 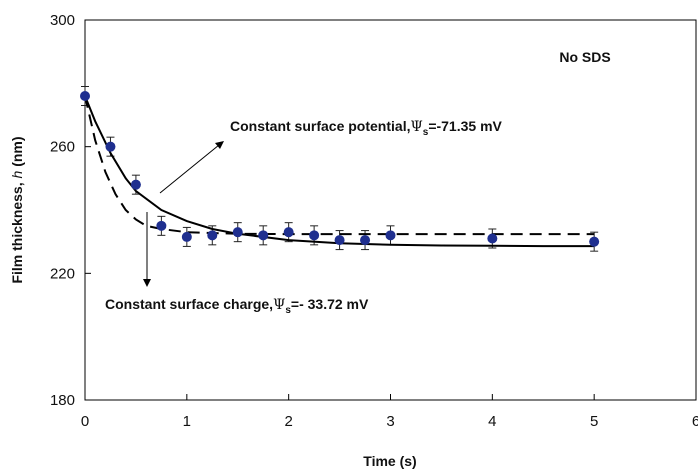 What do you see at coordinates (62, 147) in the screenshot?
I see `y-tick-label: 260` at bounding box center [62, 147].